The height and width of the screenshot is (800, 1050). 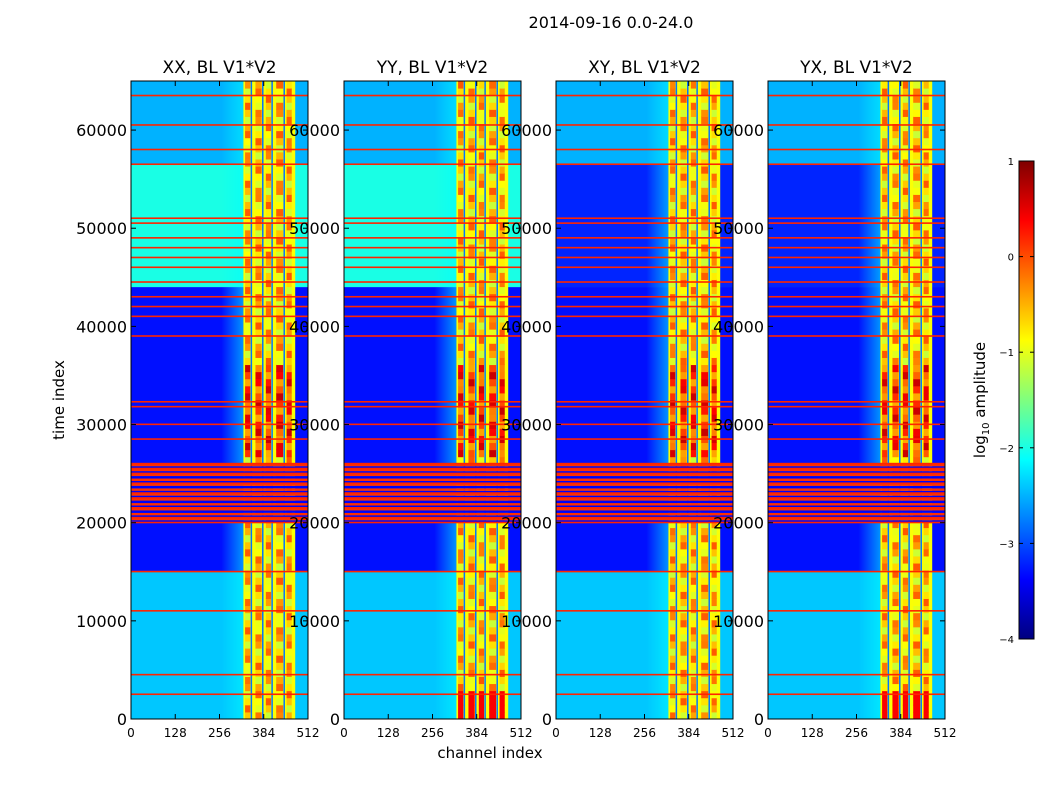 What do you see at coordinates (1006, 640) in the screenshot?
I see `colorbar-tick-label: −4` at bounding box center [1006, 640].